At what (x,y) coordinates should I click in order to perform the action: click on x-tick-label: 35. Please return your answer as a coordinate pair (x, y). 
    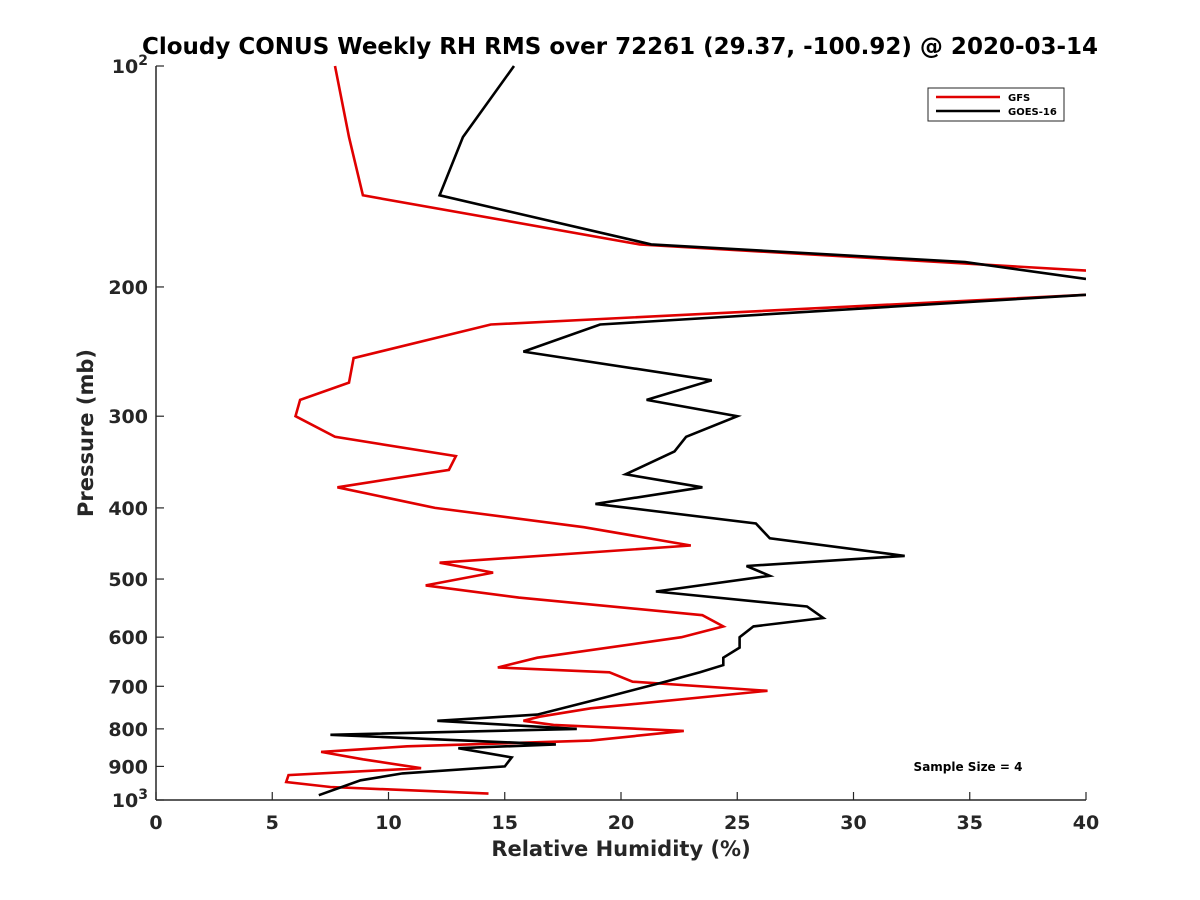
    Looking at the image, I should click on (970, 823).